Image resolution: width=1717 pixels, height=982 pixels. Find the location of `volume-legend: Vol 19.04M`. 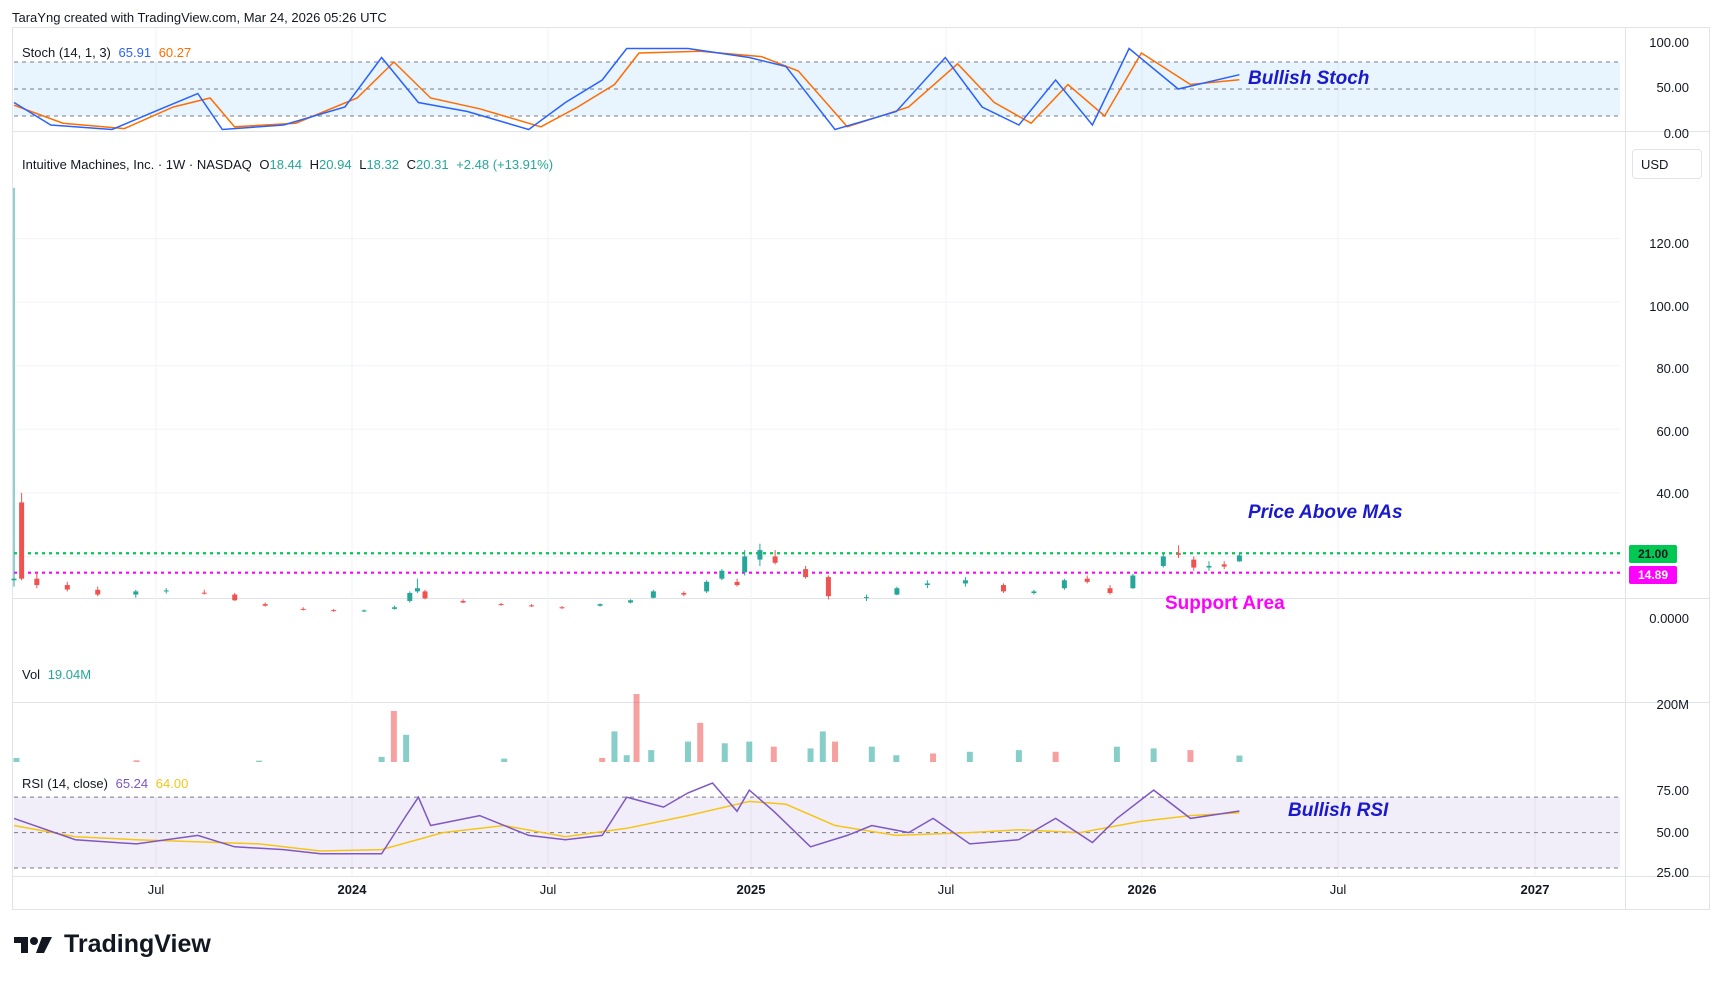

volume-legend: Vol 19.04M is located at coordinates (58, 674).